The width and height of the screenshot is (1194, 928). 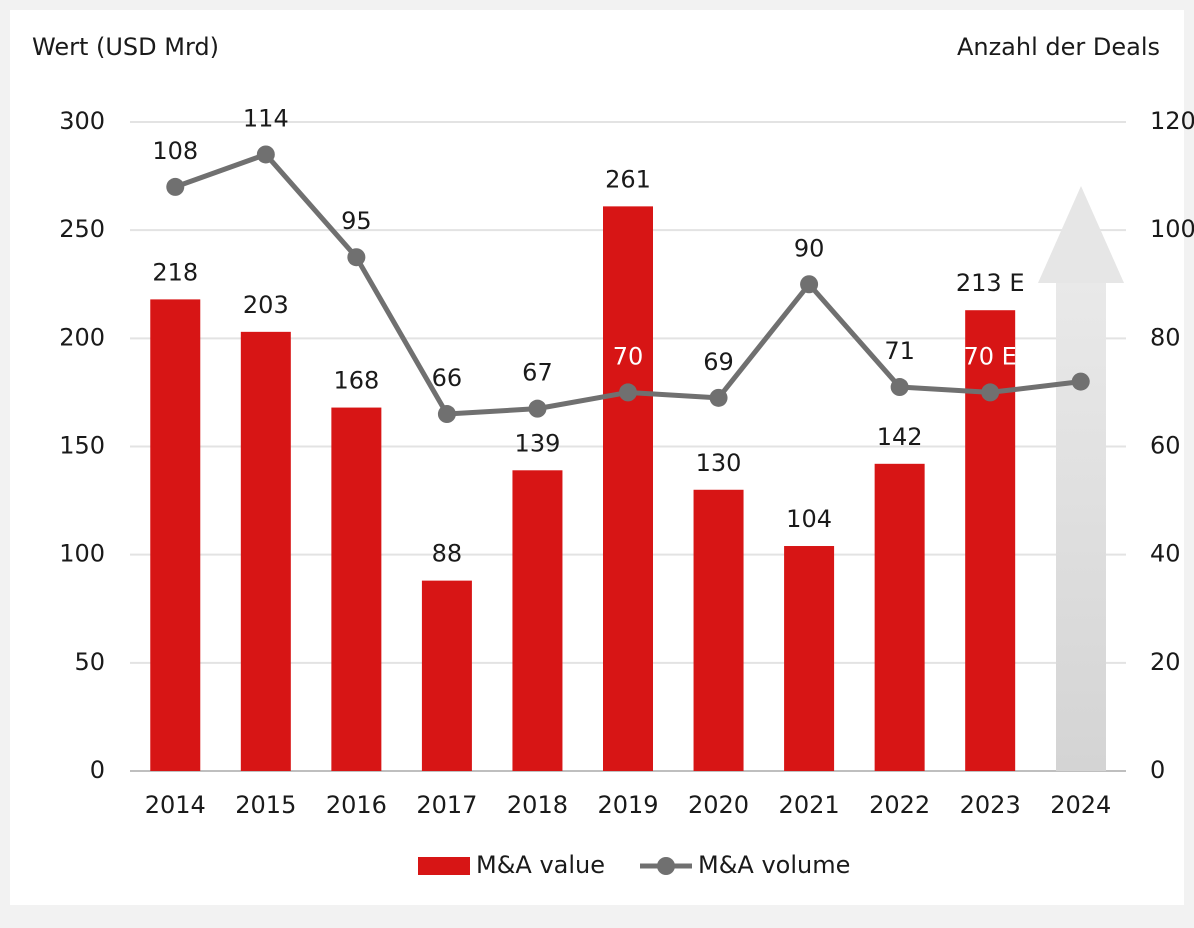 I want to click on forecast-arrow, so click(x=1081, y=478).